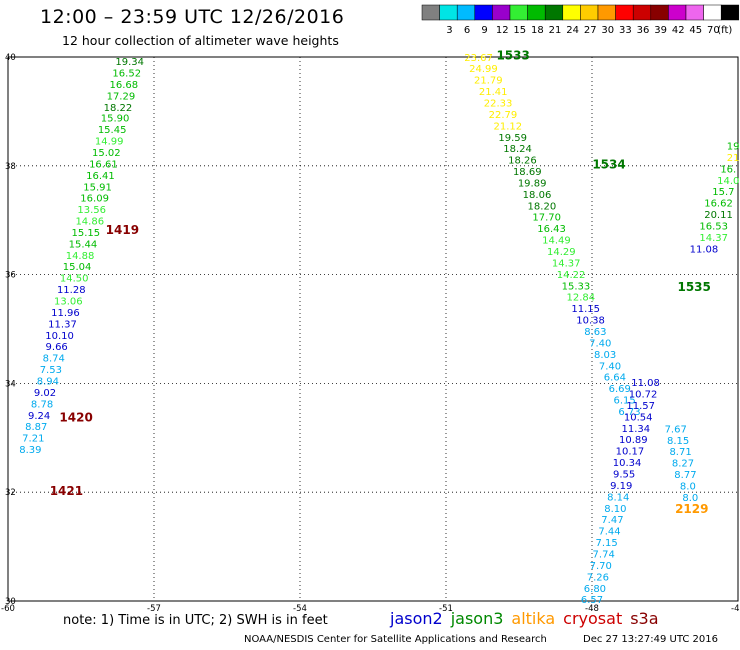 The height and width of the screenshot is (650, 740). I want to click on swh-value-label: 19.34, so click(129, 62).